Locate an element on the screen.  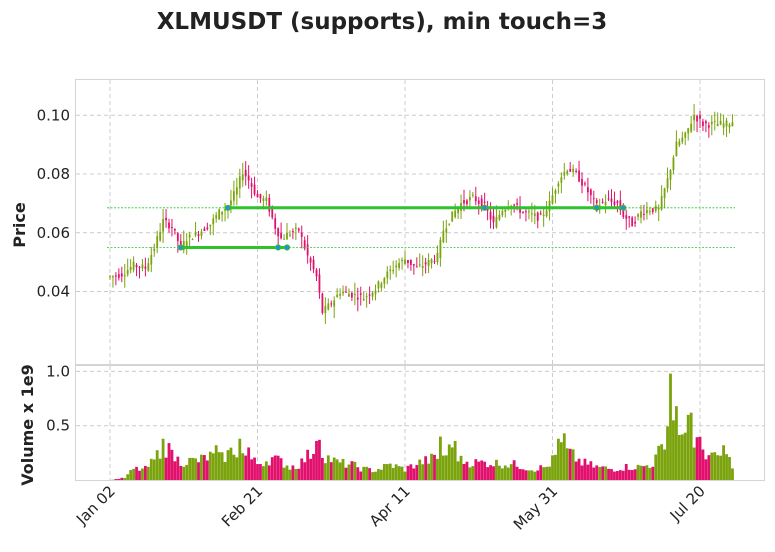
volume-y-ticks: 0.5 1.0 is located at coordinates (58, 398).